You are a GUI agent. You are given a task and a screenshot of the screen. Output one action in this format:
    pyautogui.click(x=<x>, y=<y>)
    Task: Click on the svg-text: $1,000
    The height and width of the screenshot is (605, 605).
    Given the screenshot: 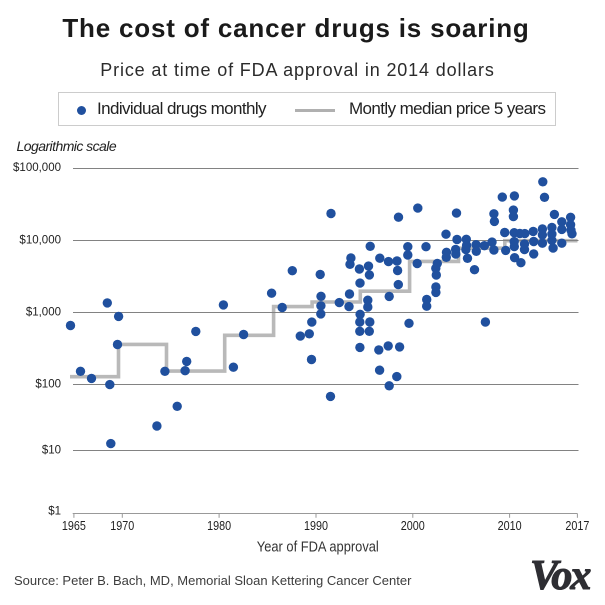 What is the action you would take?
    pyautogui.click(x=43, y=312)
    